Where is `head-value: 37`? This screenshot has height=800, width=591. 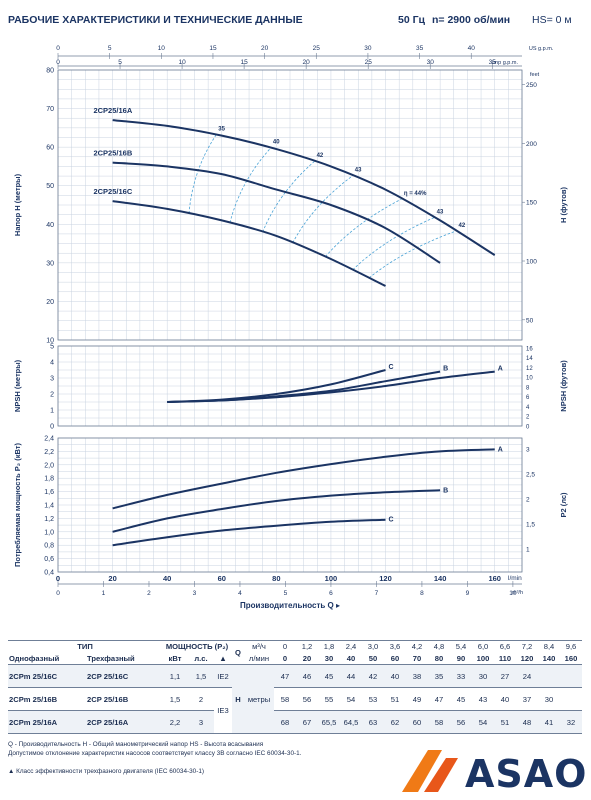 head-value: 37 is located at coordinates (527, 699).